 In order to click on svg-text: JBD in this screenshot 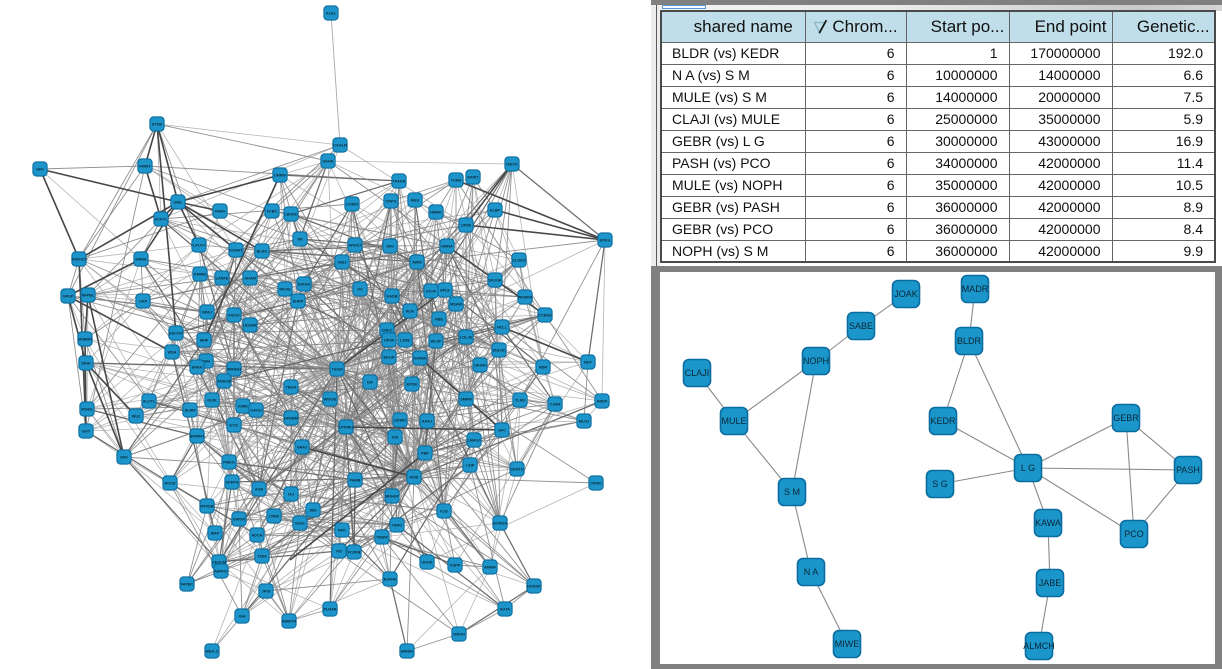, I will do `click(313, 510)`.